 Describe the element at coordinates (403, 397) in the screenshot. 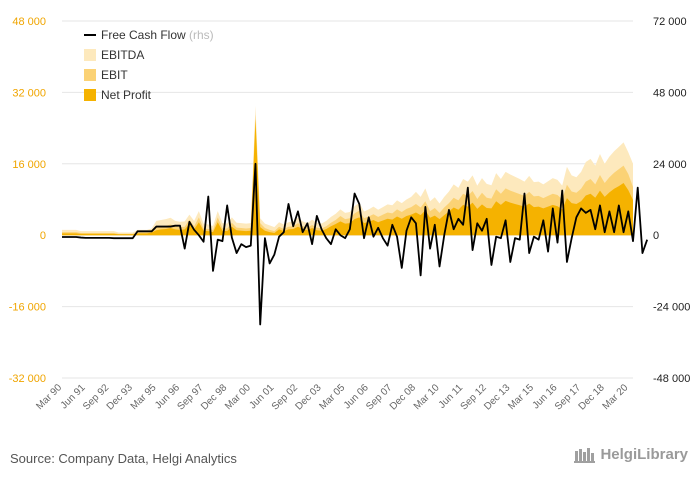

I see `x-tick-label: Dec 08` at that location.